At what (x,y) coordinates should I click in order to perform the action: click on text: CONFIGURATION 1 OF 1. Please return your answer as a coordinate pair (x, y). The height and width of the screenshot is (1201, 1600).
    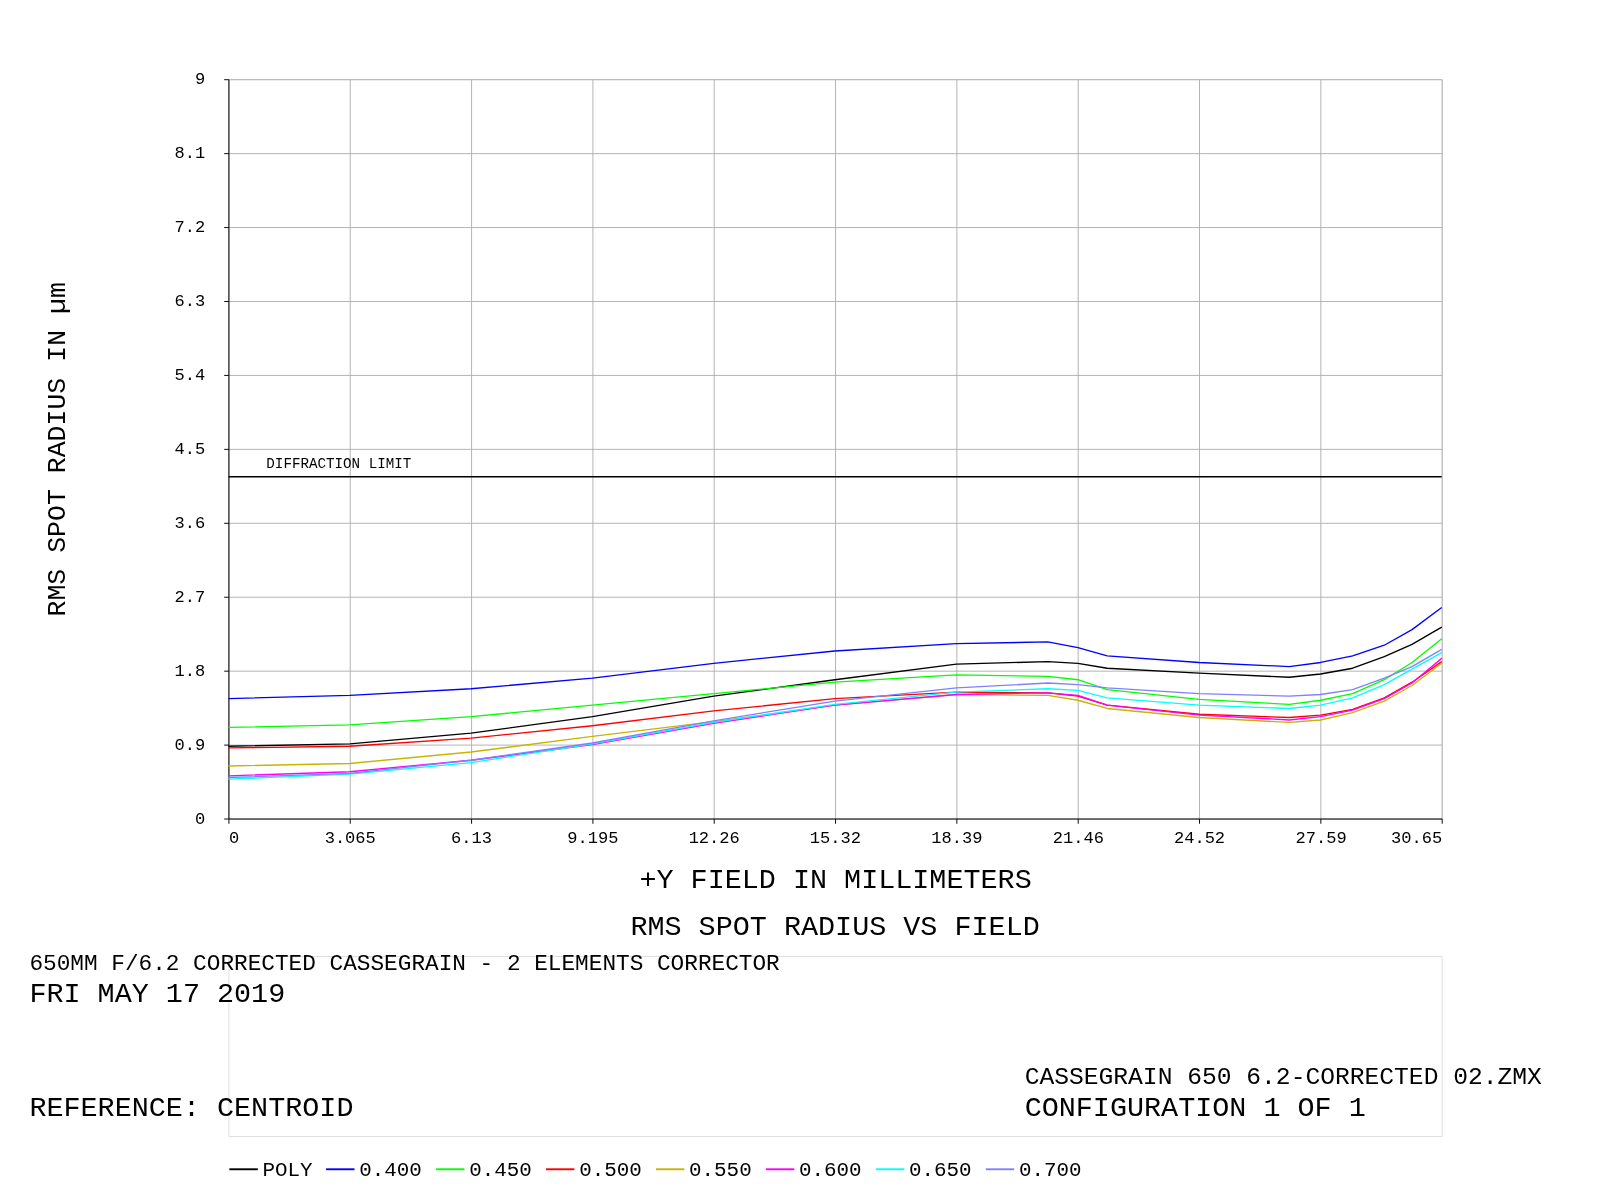
    Looking at the image, I should click on (1195, 1109).